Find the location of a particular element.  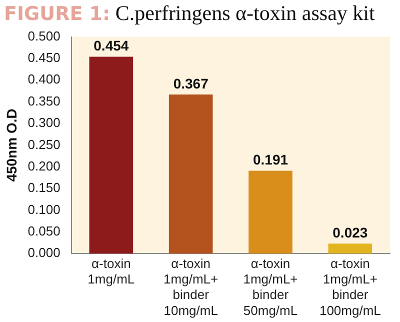

data-label: 0.191 is located at coordinates (270, 160).